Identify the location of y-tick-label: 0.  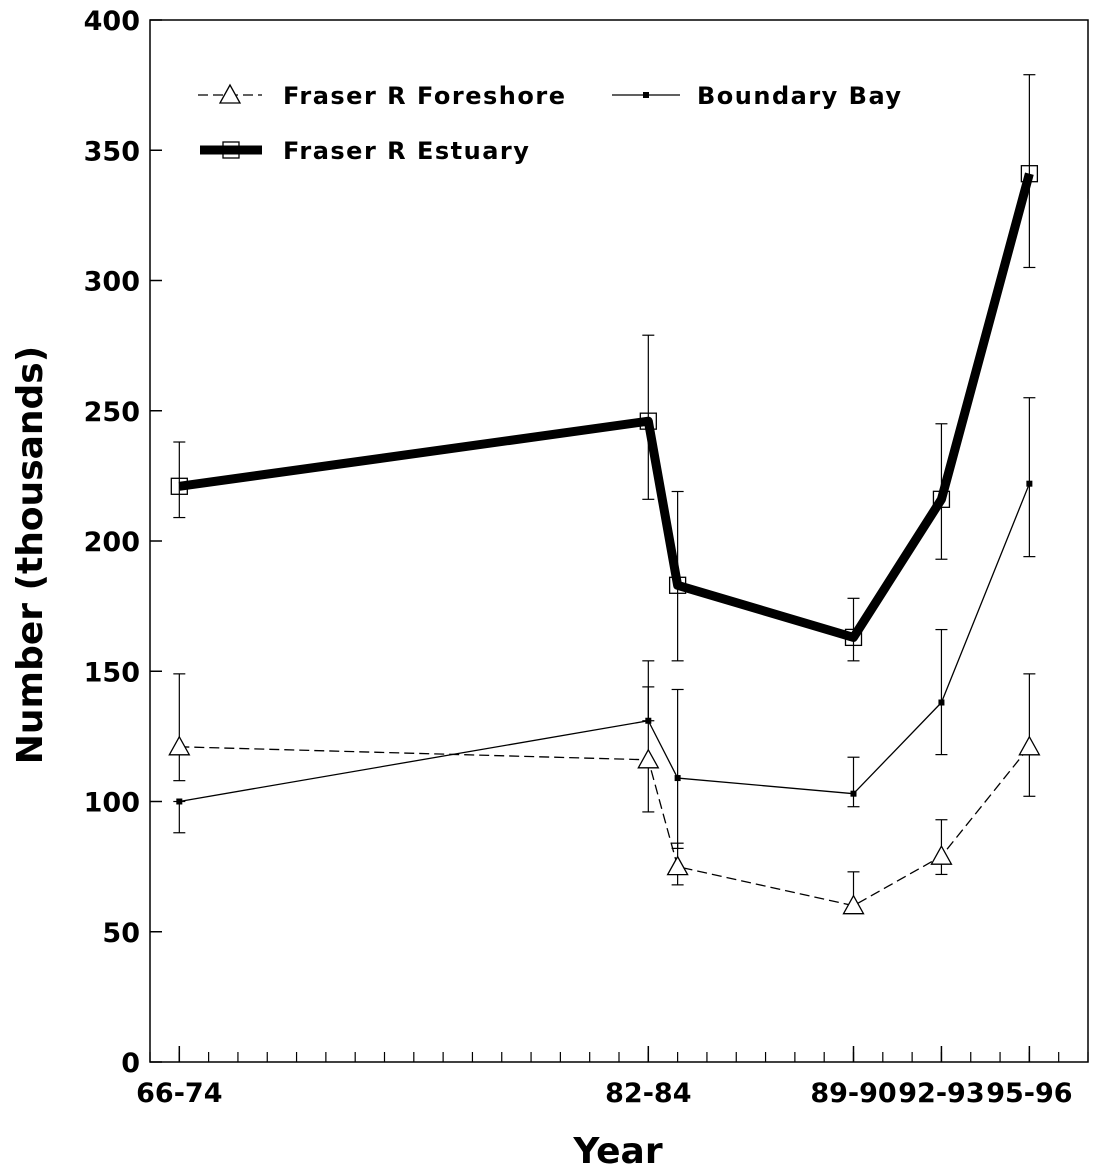
(130, 1063).